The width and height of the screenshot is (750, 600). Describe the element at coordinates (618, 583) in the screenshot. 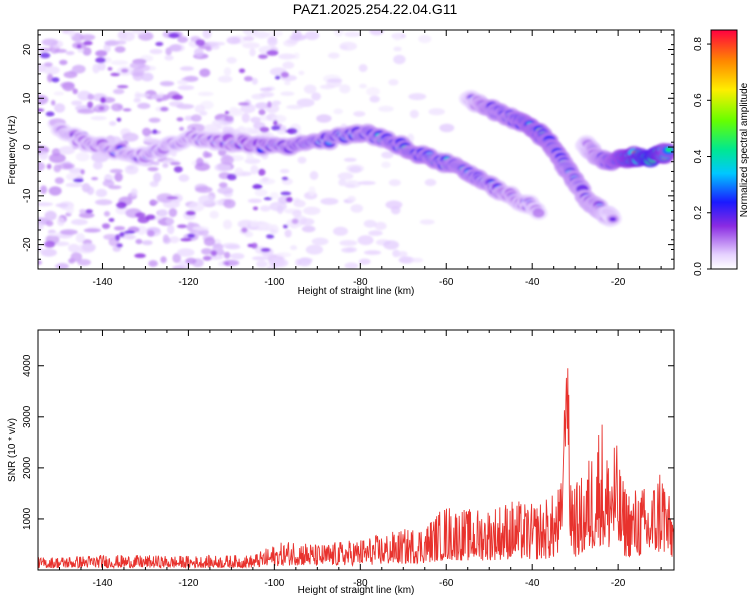

I see `x-tick-label: -20` at that location.